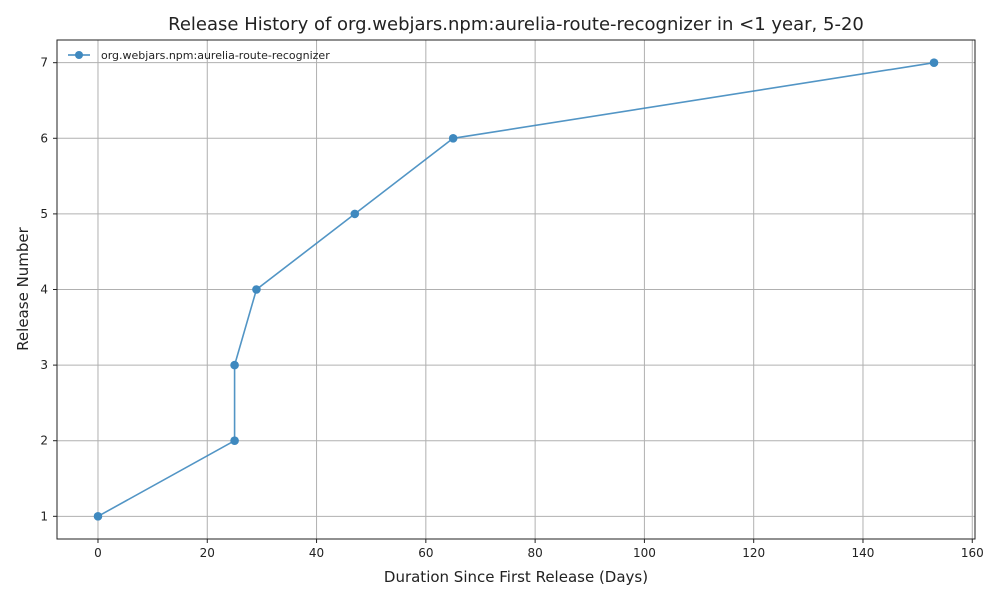 The image size is (1000, 600). Describe the element at coordinates (98, 553) in the screenshot. I see `x-tick-label: 0` at that location.